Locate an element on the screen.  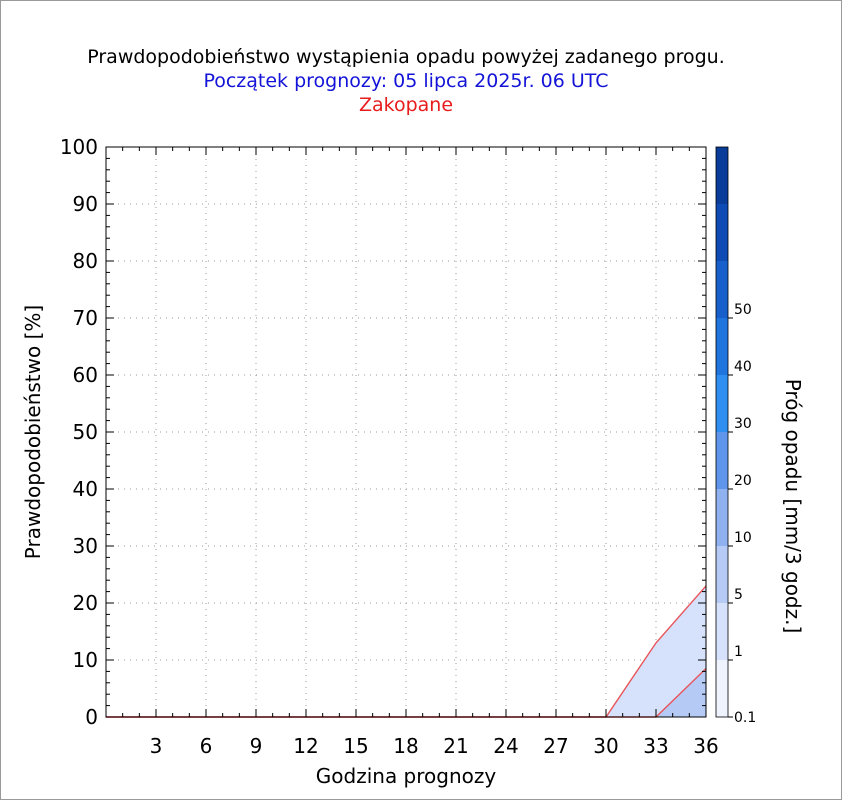
y-tick-label: 10 is located at coordinates (85, 660).